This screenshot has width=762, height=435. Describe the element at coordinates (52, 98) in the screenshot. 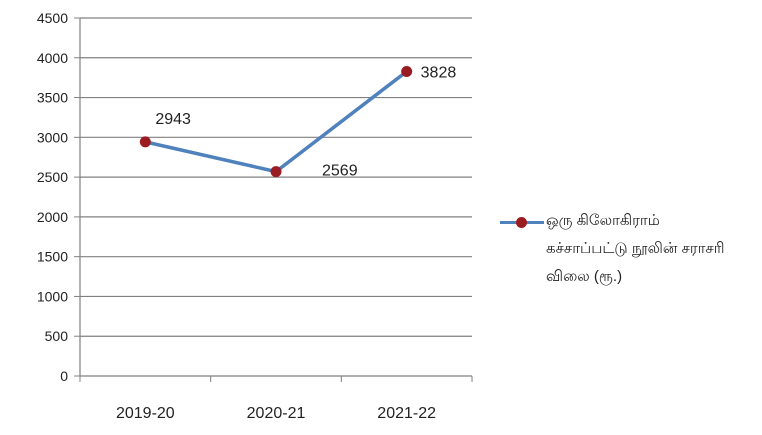

I see `y-tick-label: 3500` at that location.